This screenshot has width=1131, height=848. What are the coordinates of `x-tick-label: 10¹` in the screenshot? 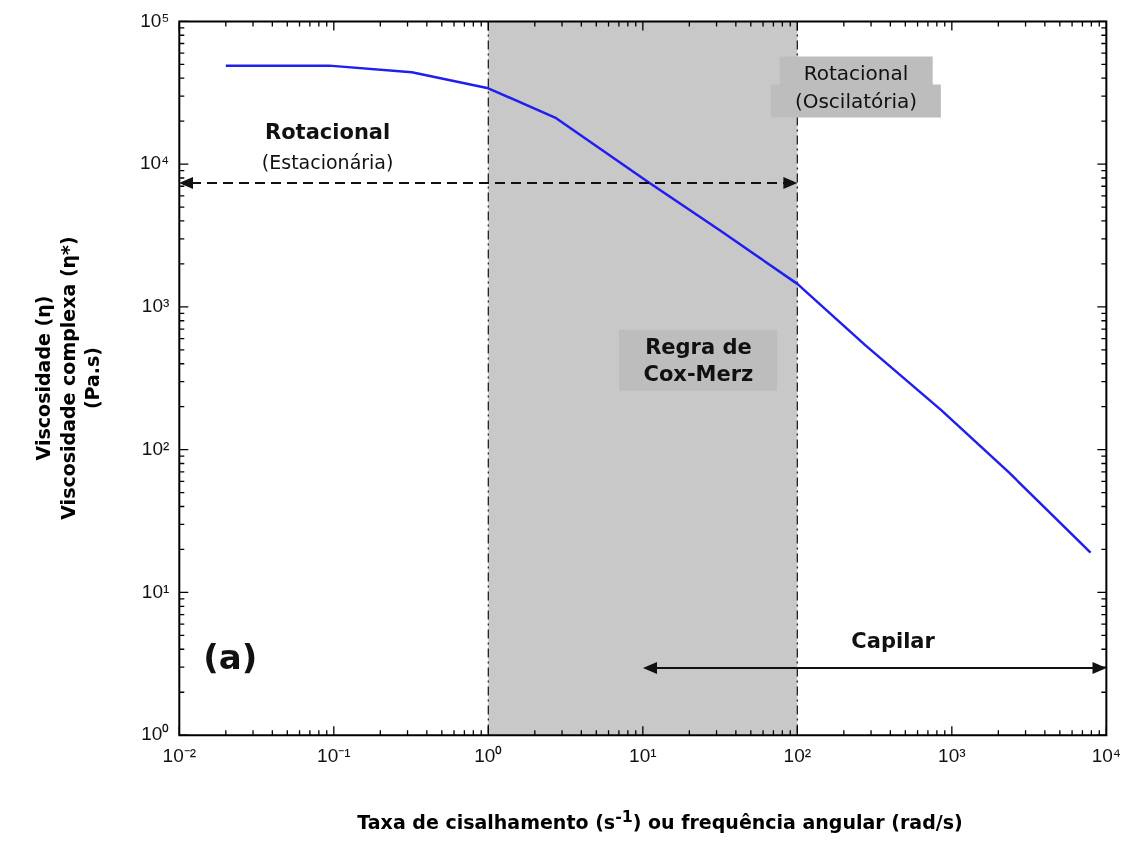 It's located at (643, 755).